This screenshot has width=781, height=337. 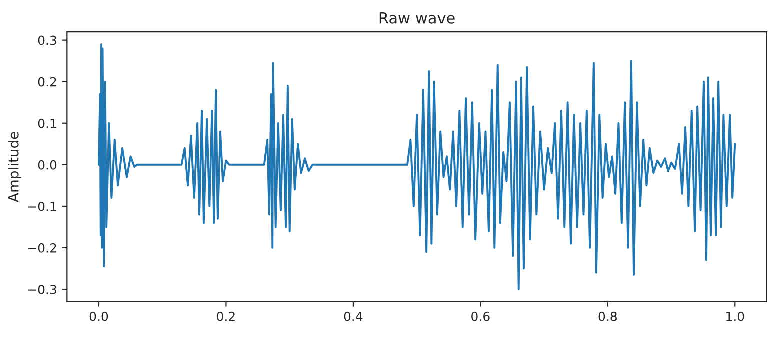 I want to click on y-tick-label: −0.3, so click(x=42, y=289).